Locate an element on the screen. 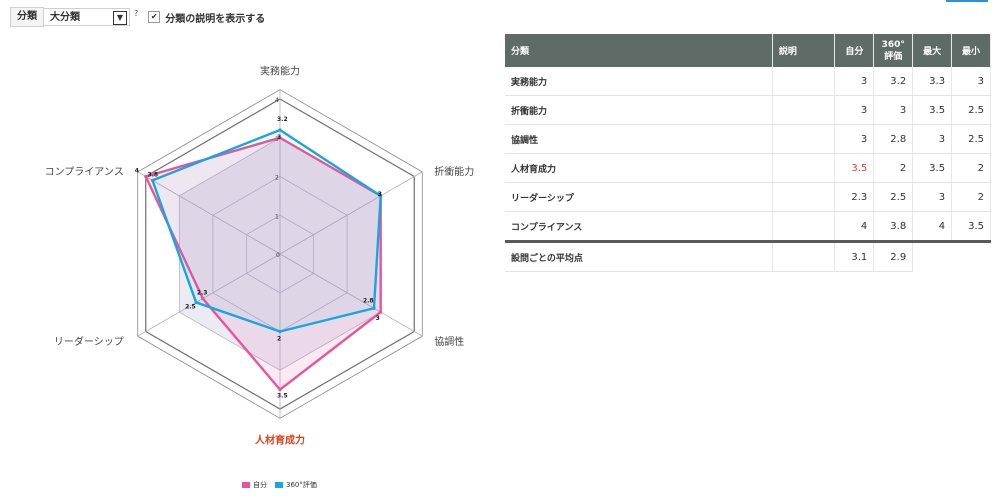  cell-360: 3.2 is located at coordinates (893, 81).